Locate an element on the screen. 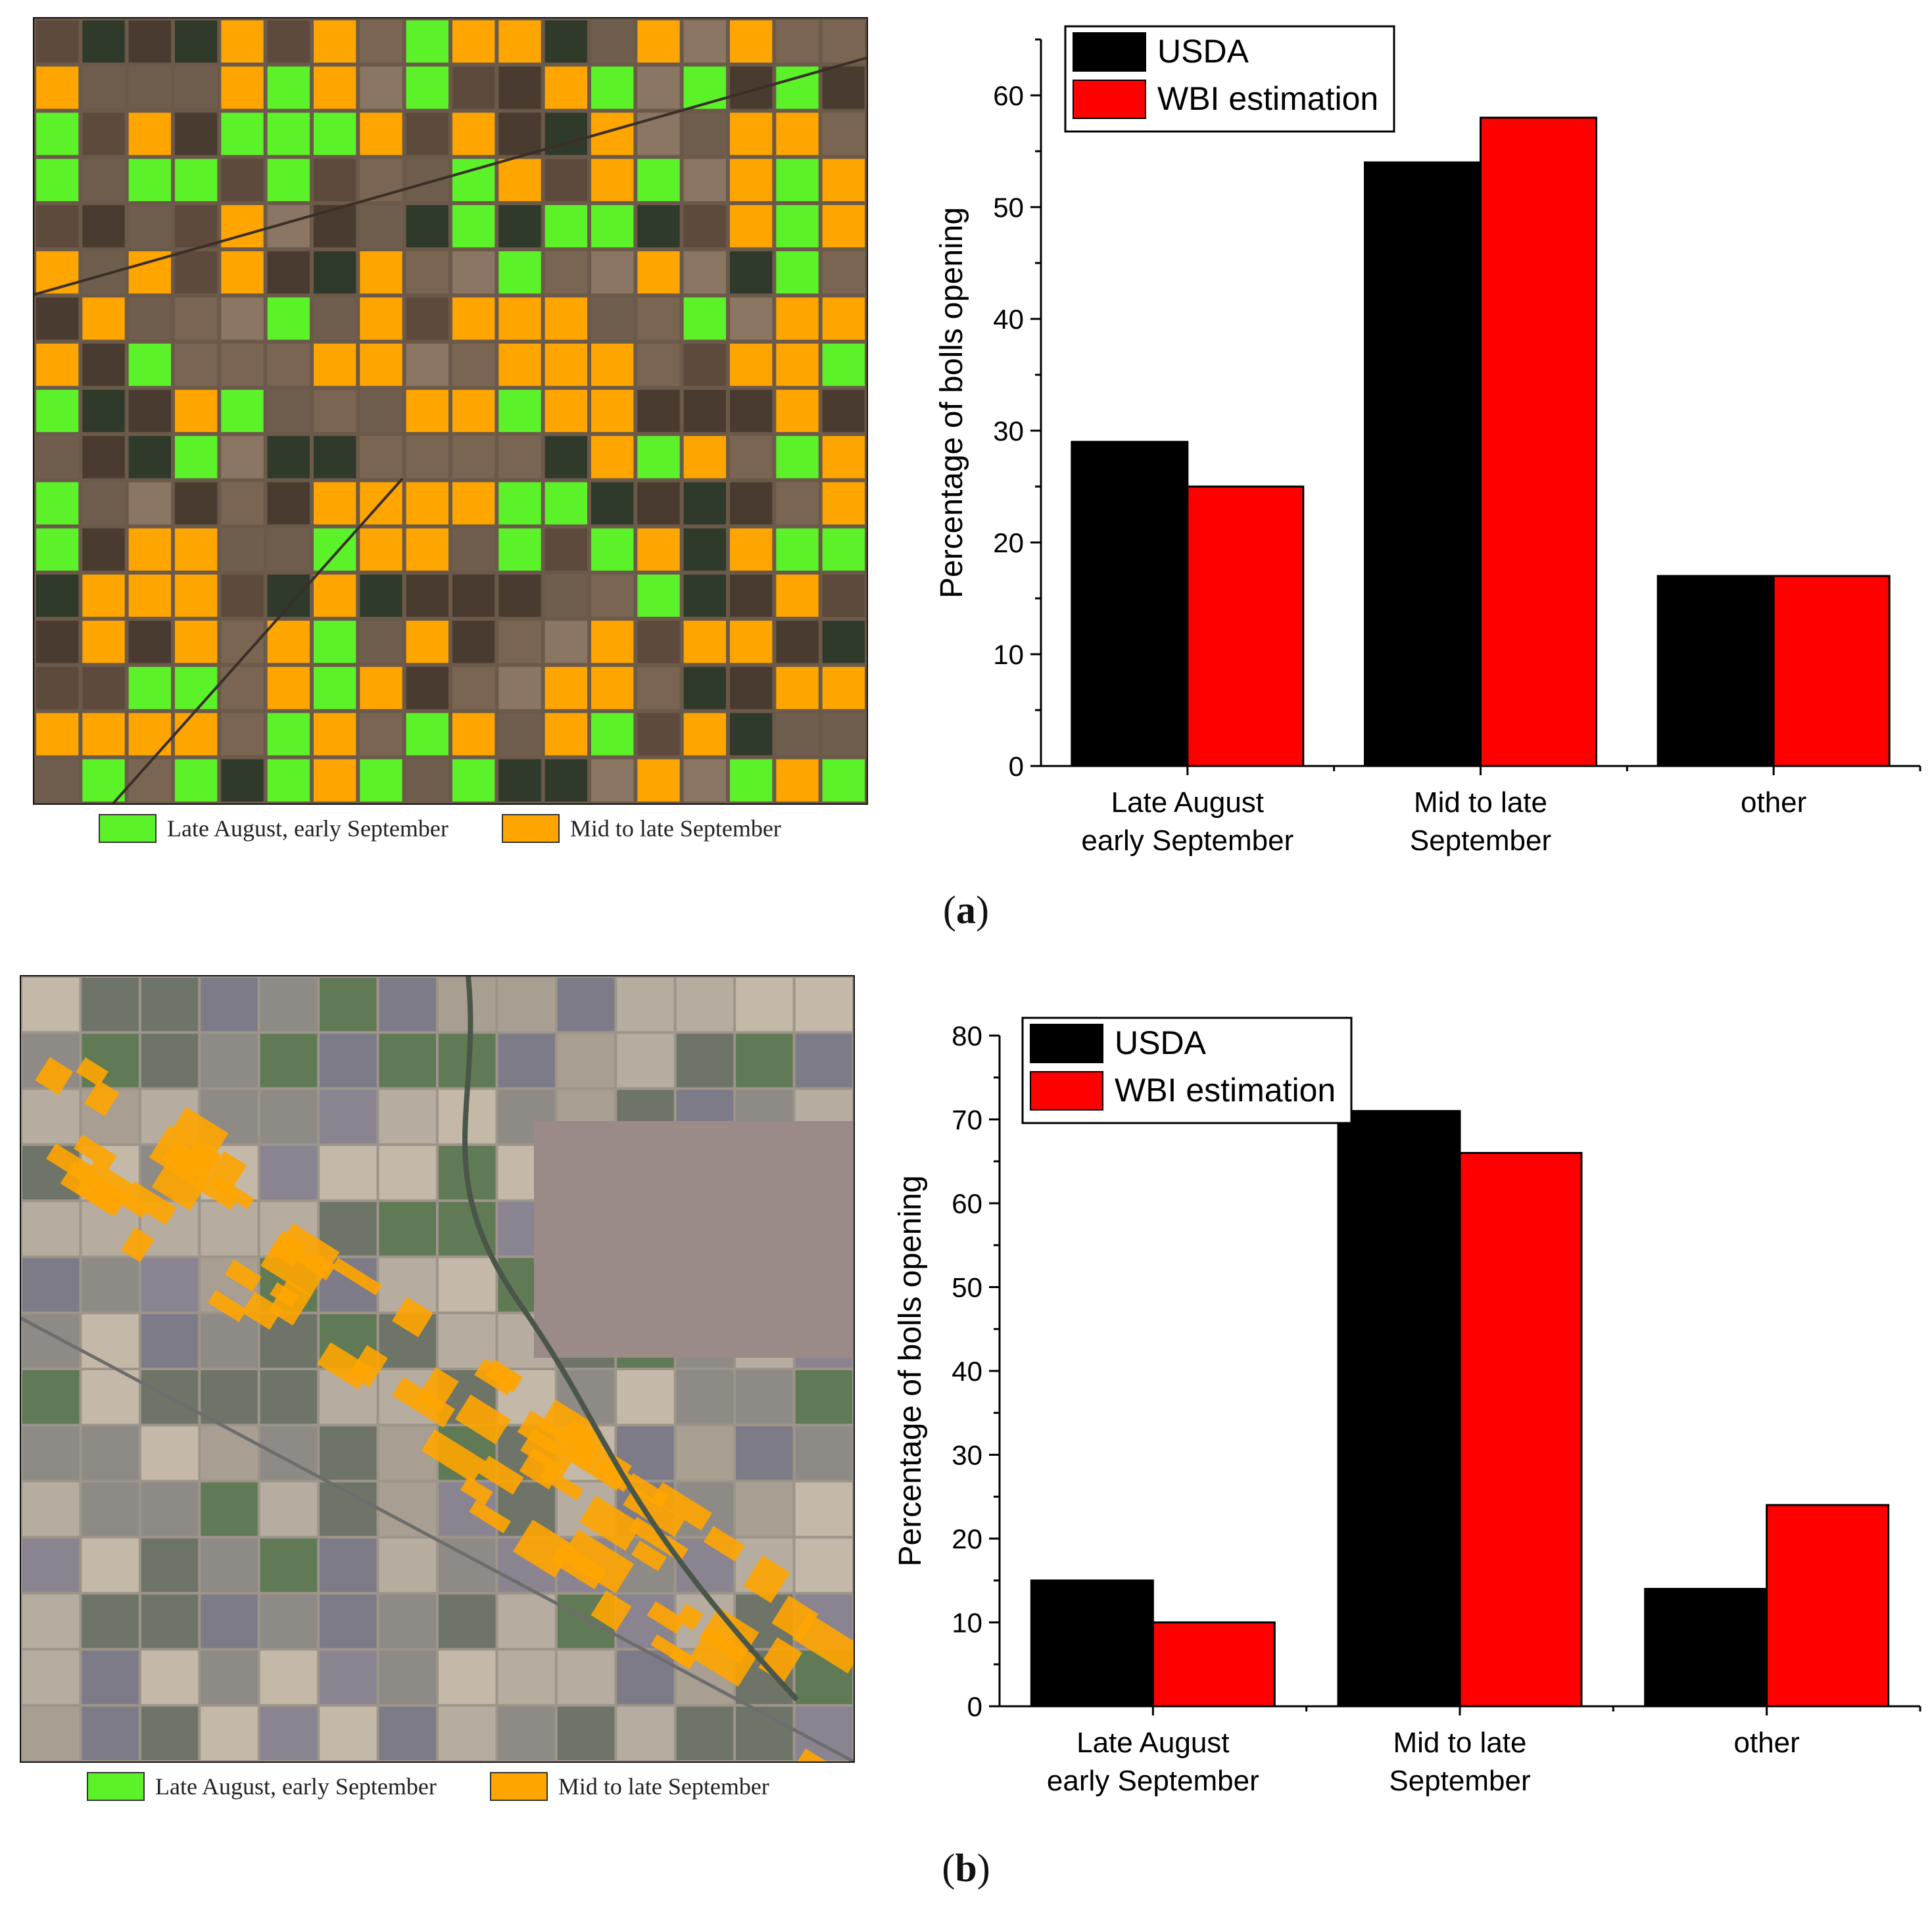 The image size is (1932, 1916). x-tick-label: early September is located at coordinates (1187, 841).